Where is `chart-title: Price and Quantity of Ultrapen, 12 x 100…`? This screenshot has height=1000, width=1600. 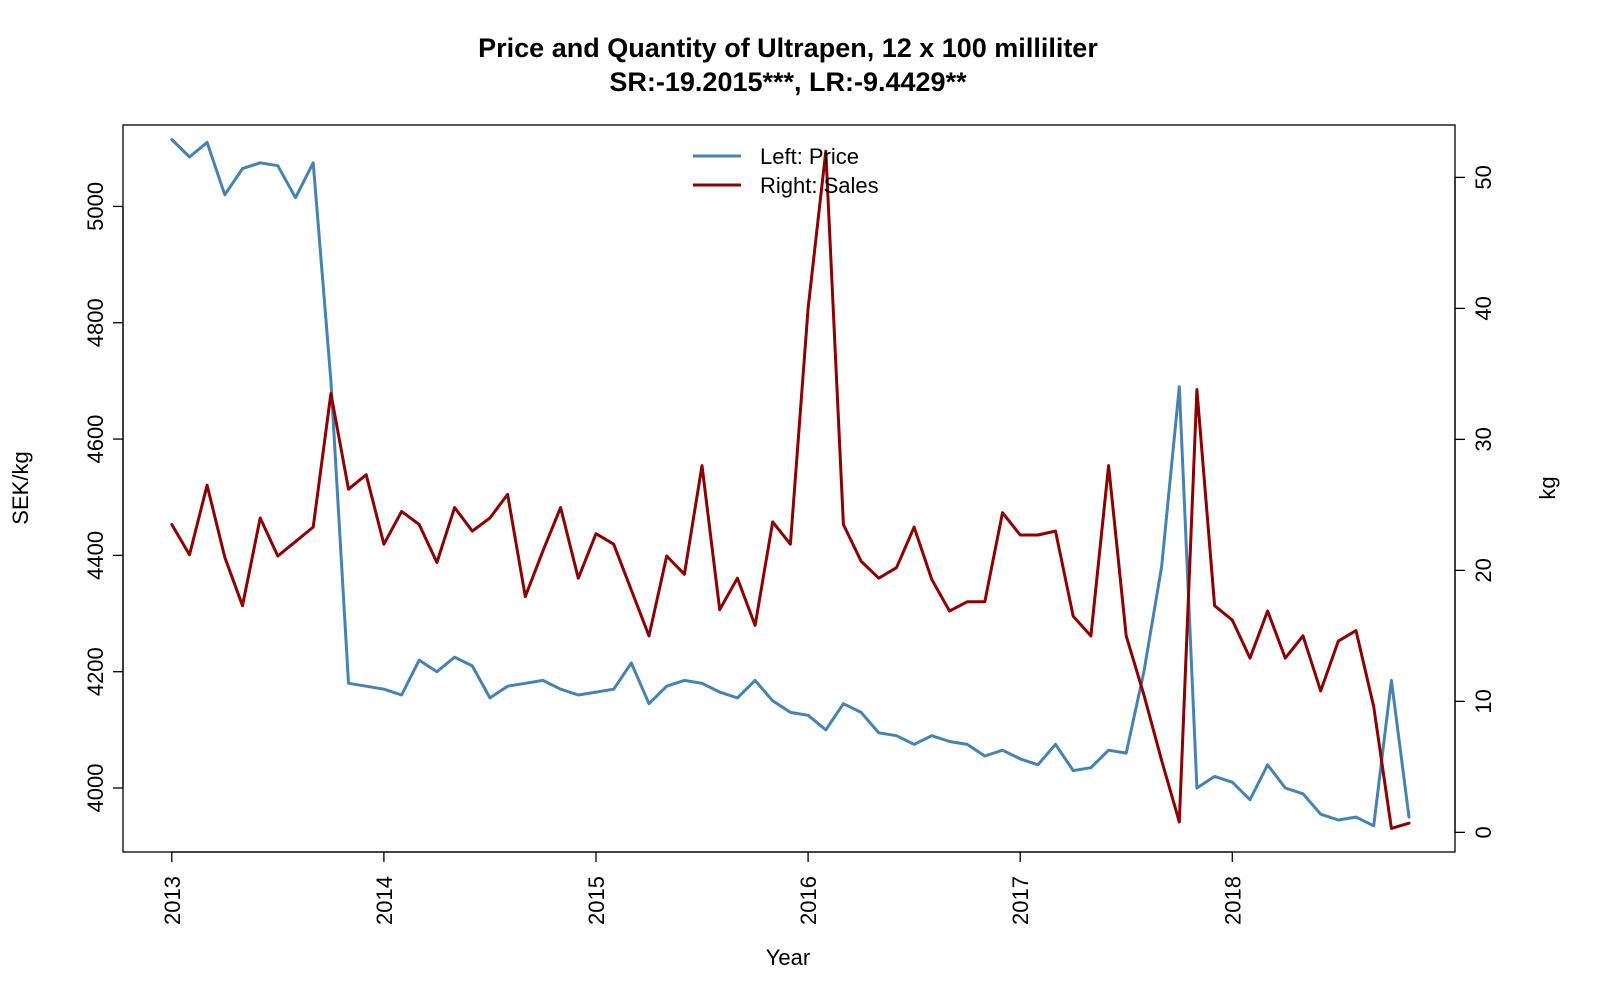
chart-title: Price and Quantity of Ultrapen, 12 x 100… is located at coordinates (788, 48).